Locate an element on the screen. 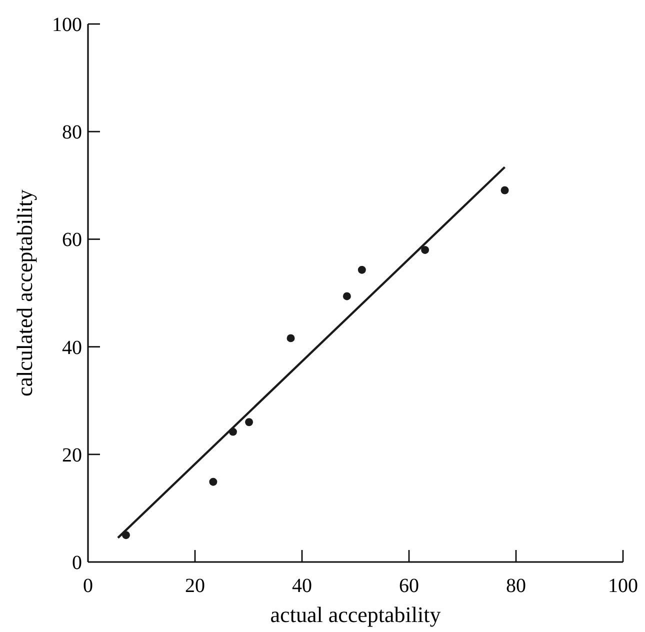 The image size is (645, 632). y-tick-label: 20 is located at coordinates (72, 455).